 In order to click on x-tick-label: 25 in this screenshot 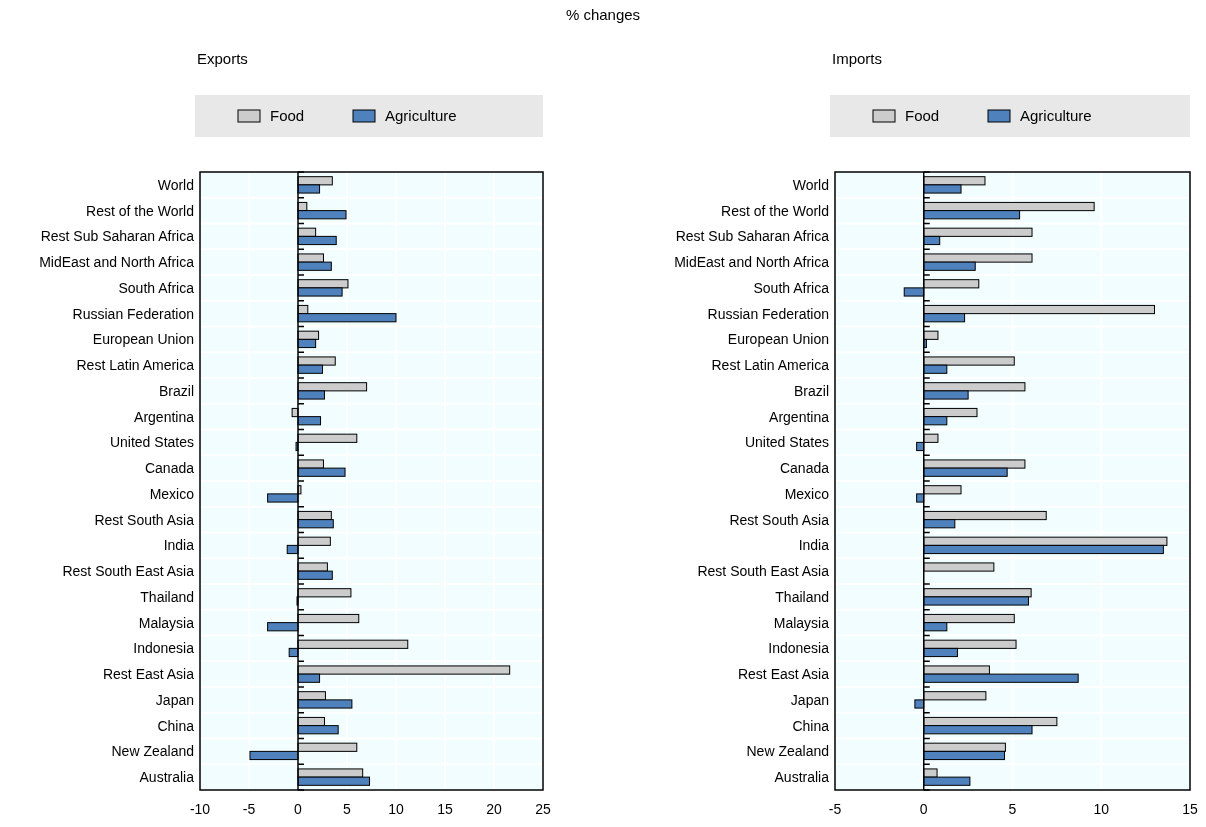, I will do `click(543, 809)`.